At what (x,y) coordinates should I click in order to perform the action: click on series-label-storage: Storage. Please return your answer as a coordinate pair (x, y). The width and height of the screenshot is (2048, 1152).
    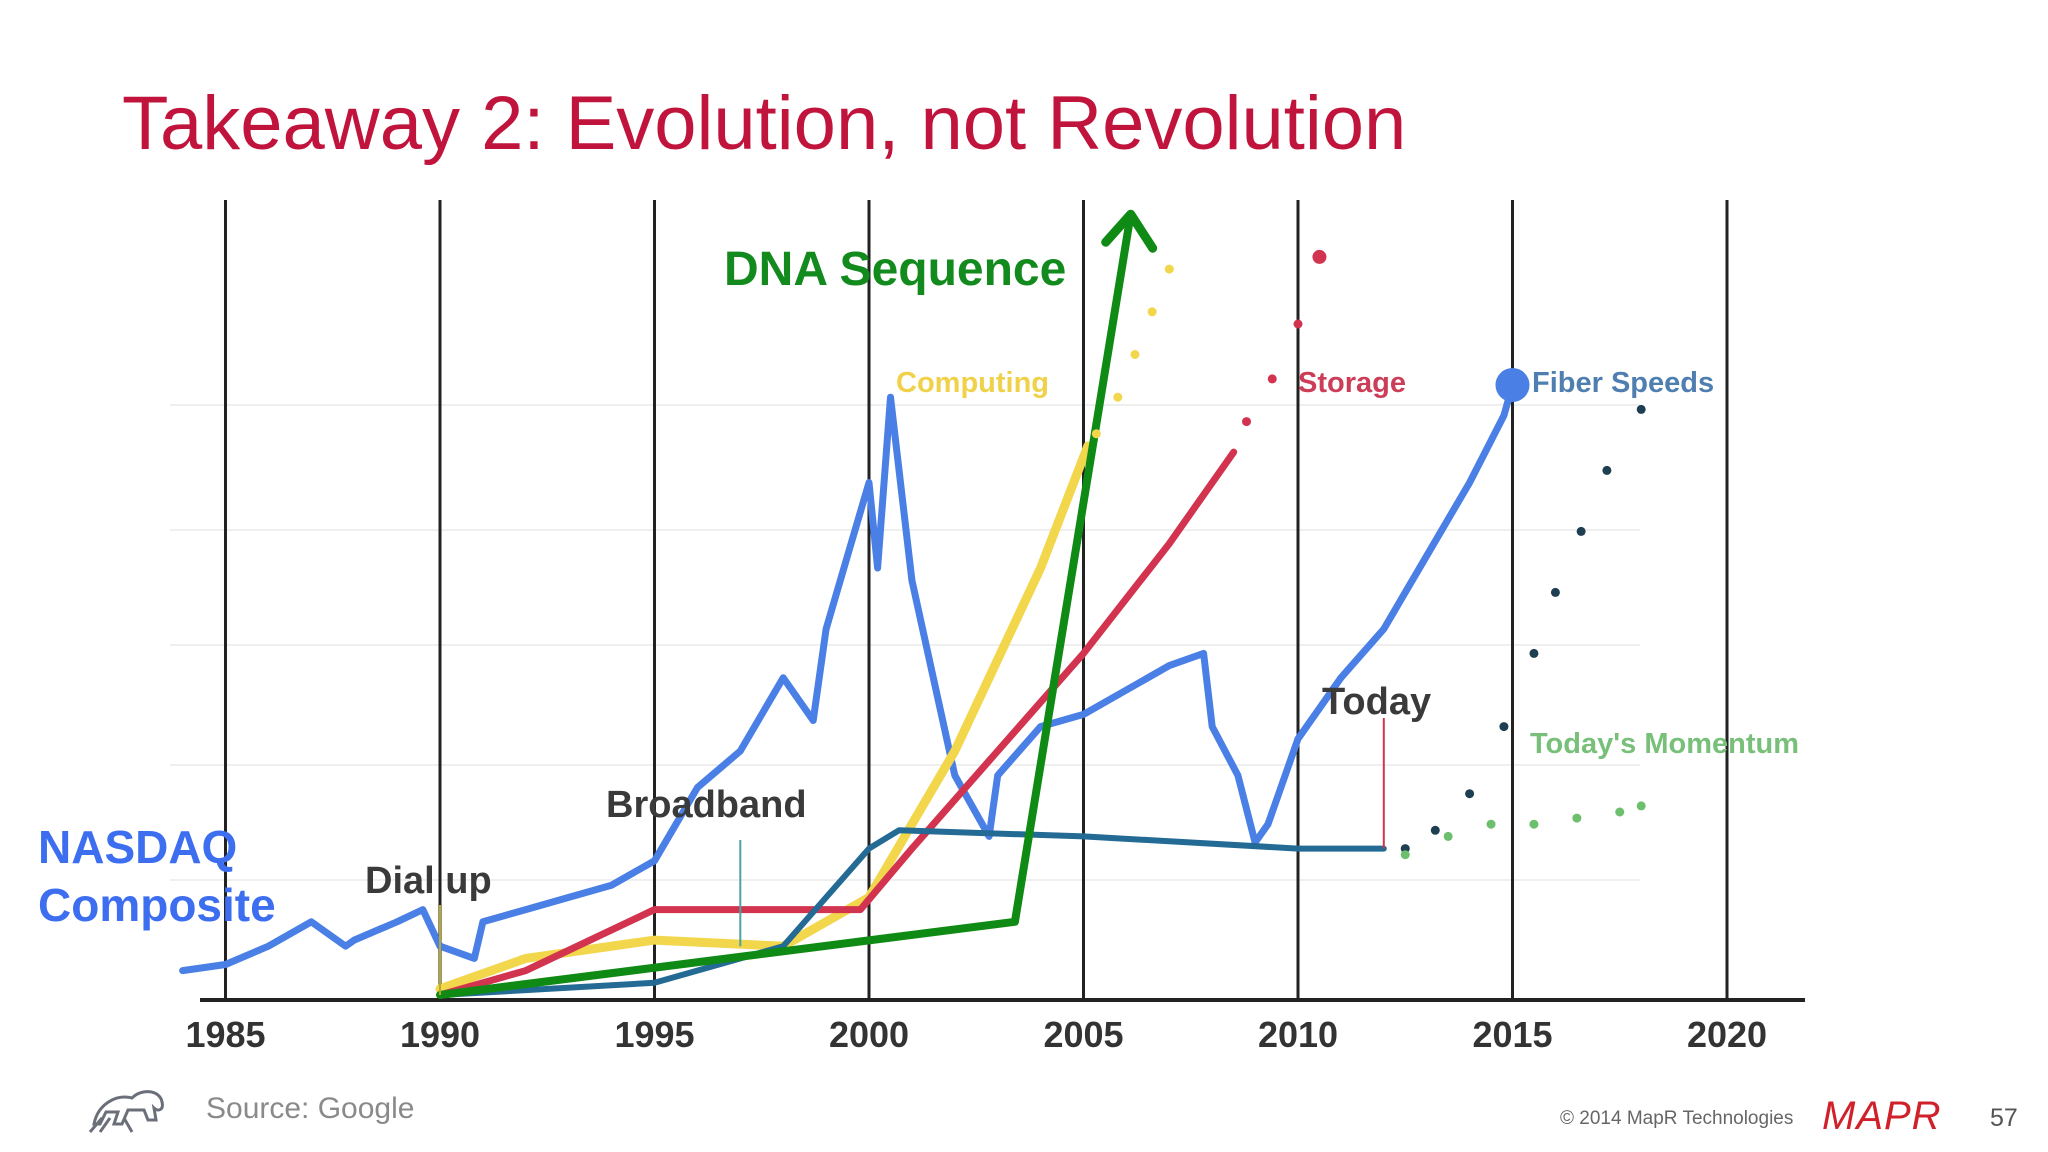
    Looking at the image, I should click on (1352, 383).